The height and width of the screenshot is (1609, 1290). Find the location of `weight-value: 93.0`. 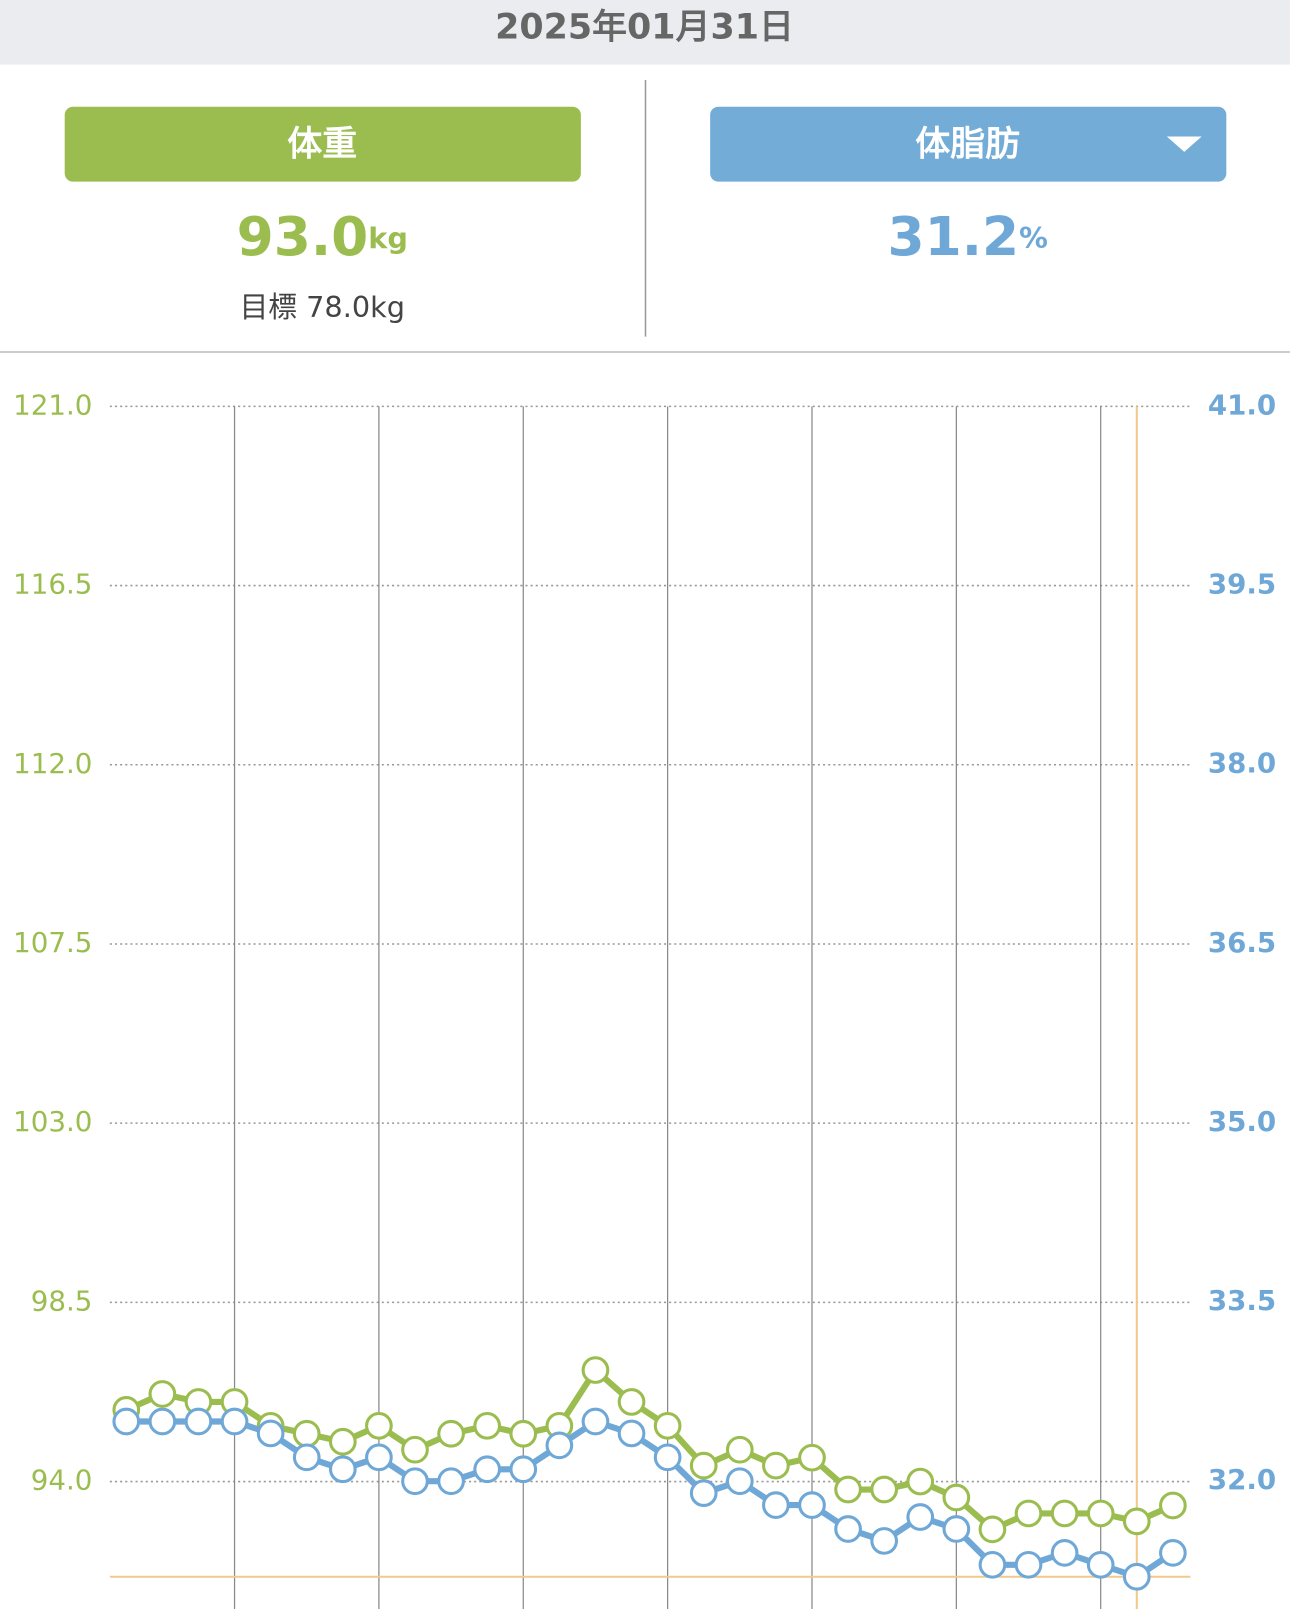

weight-value: 93.0 is located at coordinates (303, 236).